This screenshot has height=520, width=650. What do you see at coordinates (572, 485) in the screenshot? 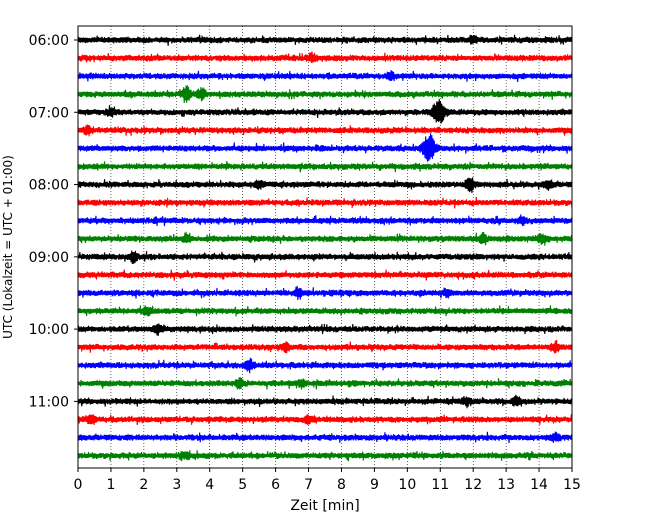
I see `x-tick-label: 15` at bounding box center [572, 485].